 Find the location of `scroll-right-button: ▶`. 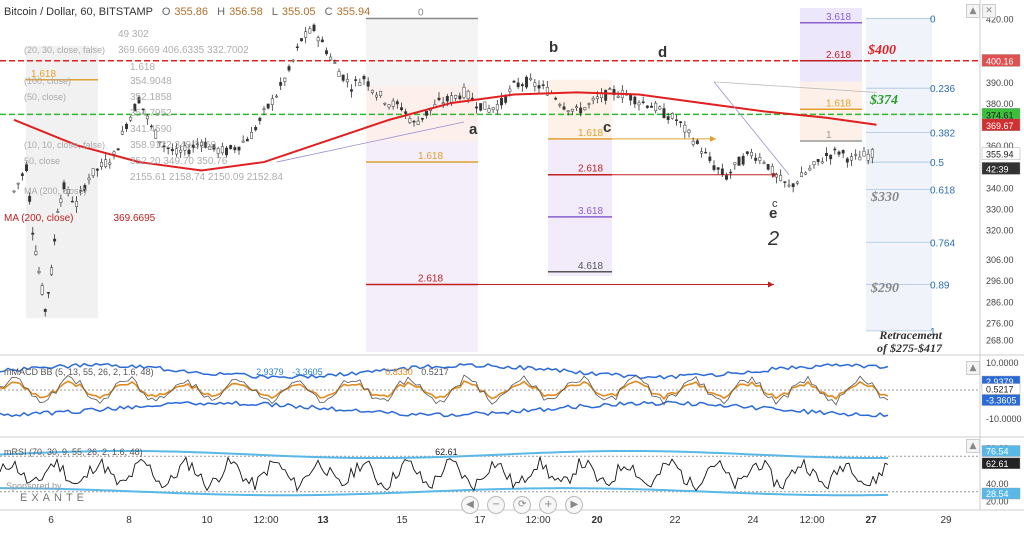

scroll-right-button: ▶ is located at coordinates (574, 505).